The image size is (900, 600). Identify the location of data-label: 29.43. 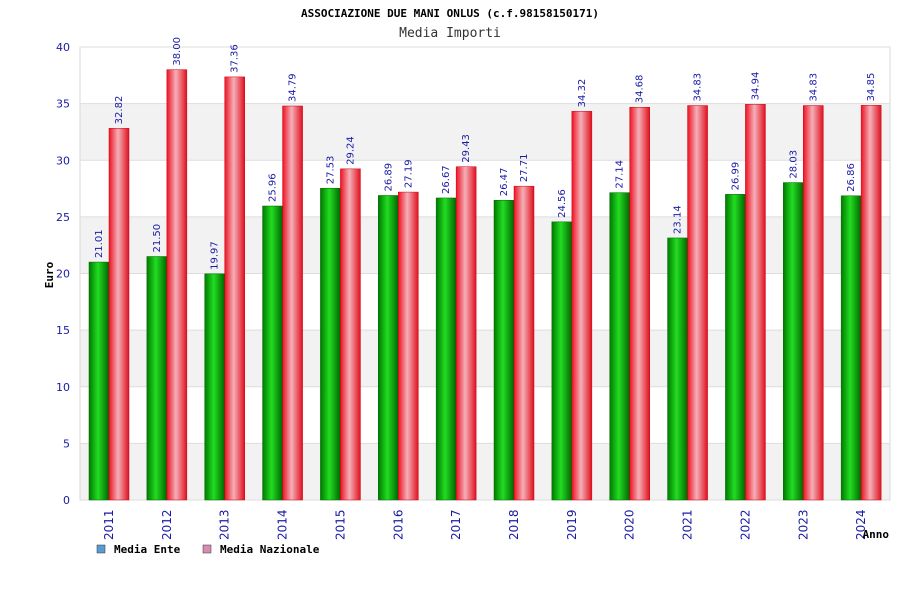
(466, 148).